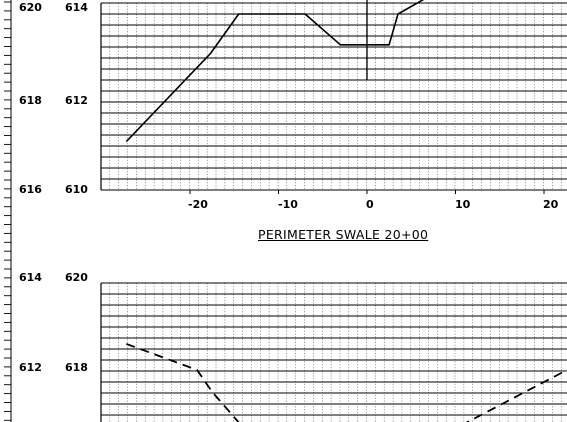  Describe the element at coordinates (76, 100) in the screenshot. I see `upper-elevation-label-612: 612` at that location.